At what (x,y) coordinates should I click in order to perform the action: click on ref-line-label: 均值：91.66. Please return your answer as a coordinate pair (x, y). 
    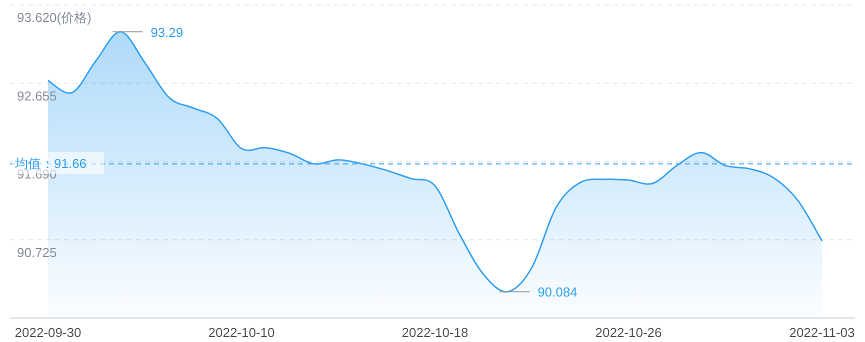
    Looking at the image, I should click on (50, 163).